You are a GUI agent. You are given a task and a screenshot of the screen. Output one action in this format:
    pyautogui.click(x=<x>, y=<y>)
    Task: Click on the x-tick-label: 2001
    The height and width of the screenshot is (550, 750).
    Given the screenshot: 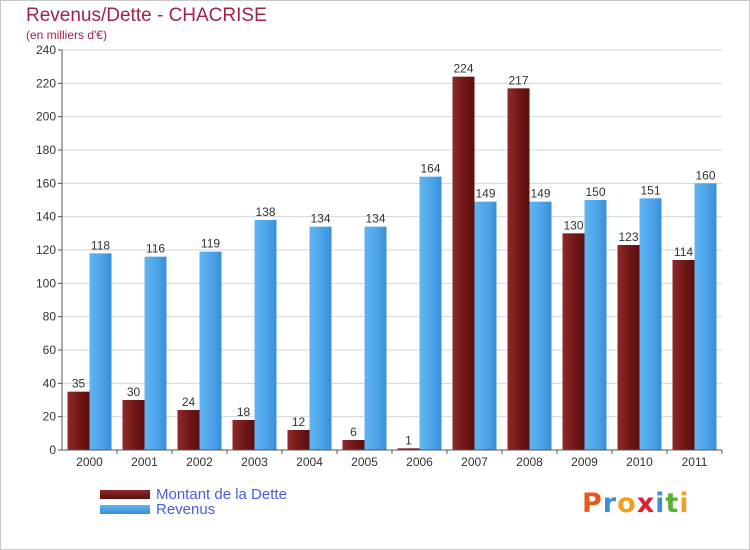 What is the action you would take?
    pyautogui.click(x=144, y=462)
    